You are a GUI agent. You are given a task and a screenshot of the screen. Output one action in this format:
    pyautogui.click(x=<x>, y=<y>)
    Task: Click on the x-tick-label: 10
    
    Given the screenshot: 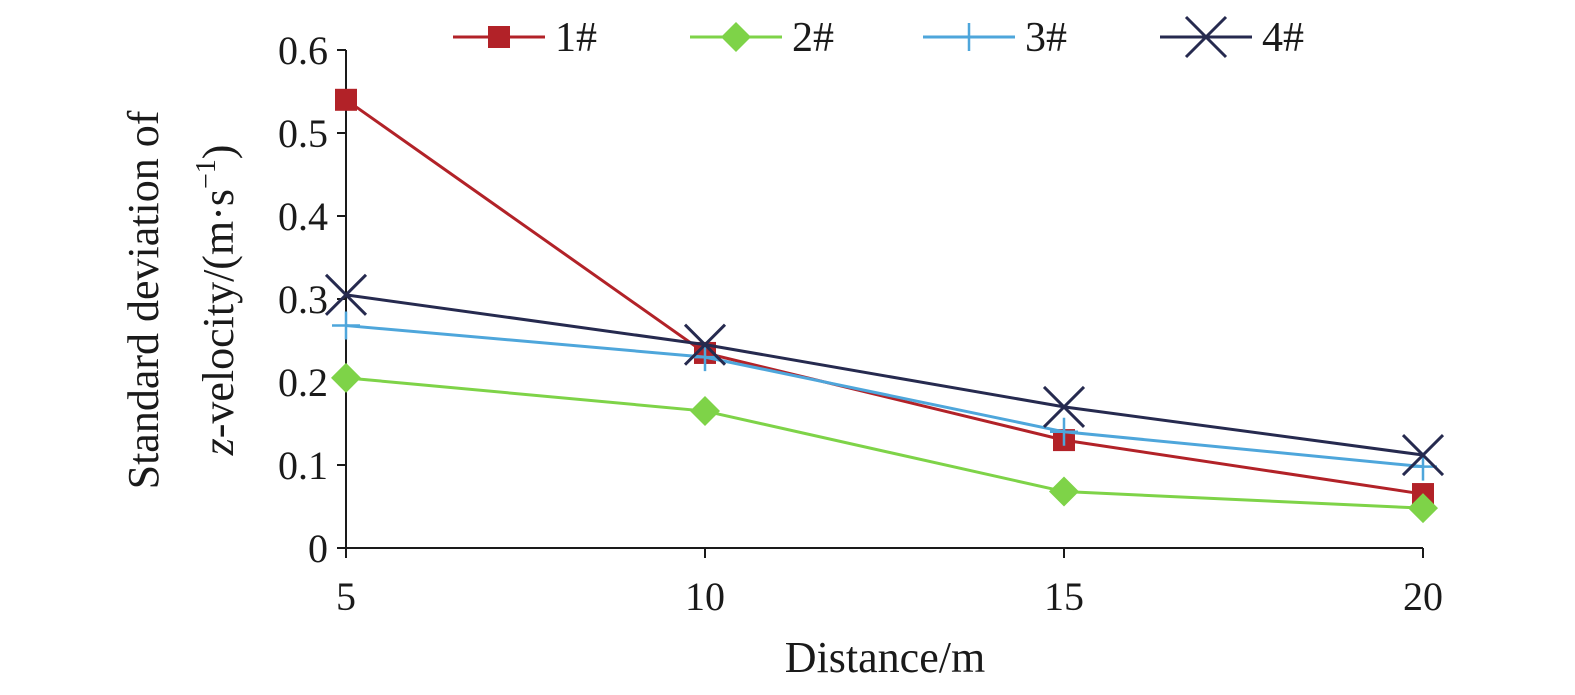 What is the action you would take?
    pyautogui.click(x=705, y=596)
    